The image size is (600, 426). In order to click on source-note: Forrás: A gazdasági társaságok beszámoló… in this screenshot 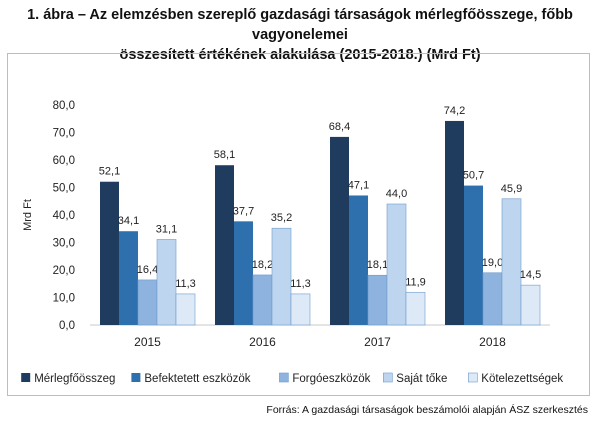, I will do `click(427, 410)`.